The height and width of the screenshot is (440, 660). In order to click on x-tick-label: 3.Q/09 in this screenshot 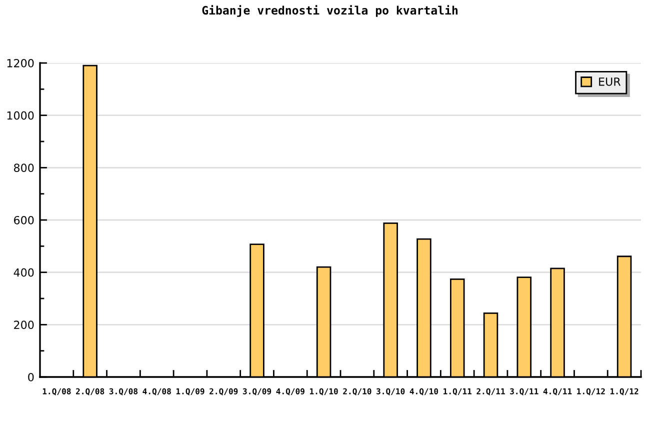, I will do `click(257, 392)`.